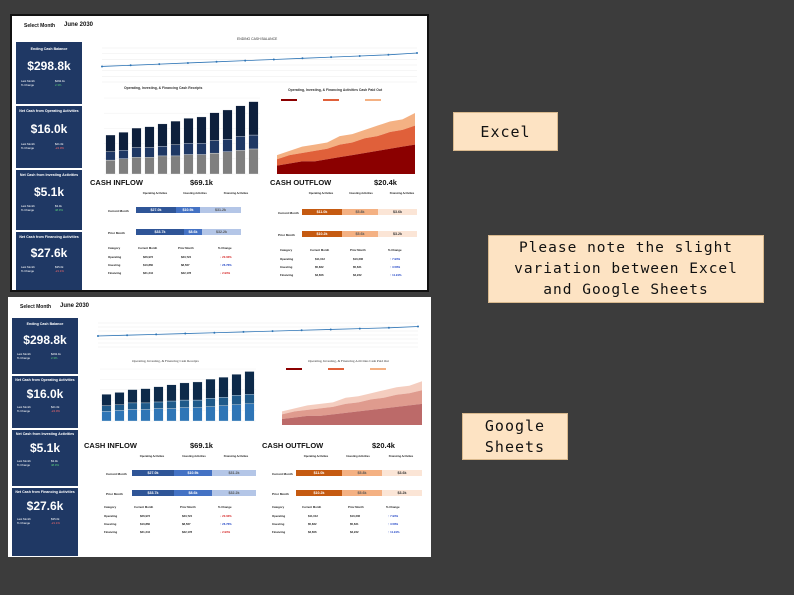  What do you see at coordinates (193, 493) in the screenshot?
I see `inflow-prior-investing: $8.6k` at bounding box center [193, 493].